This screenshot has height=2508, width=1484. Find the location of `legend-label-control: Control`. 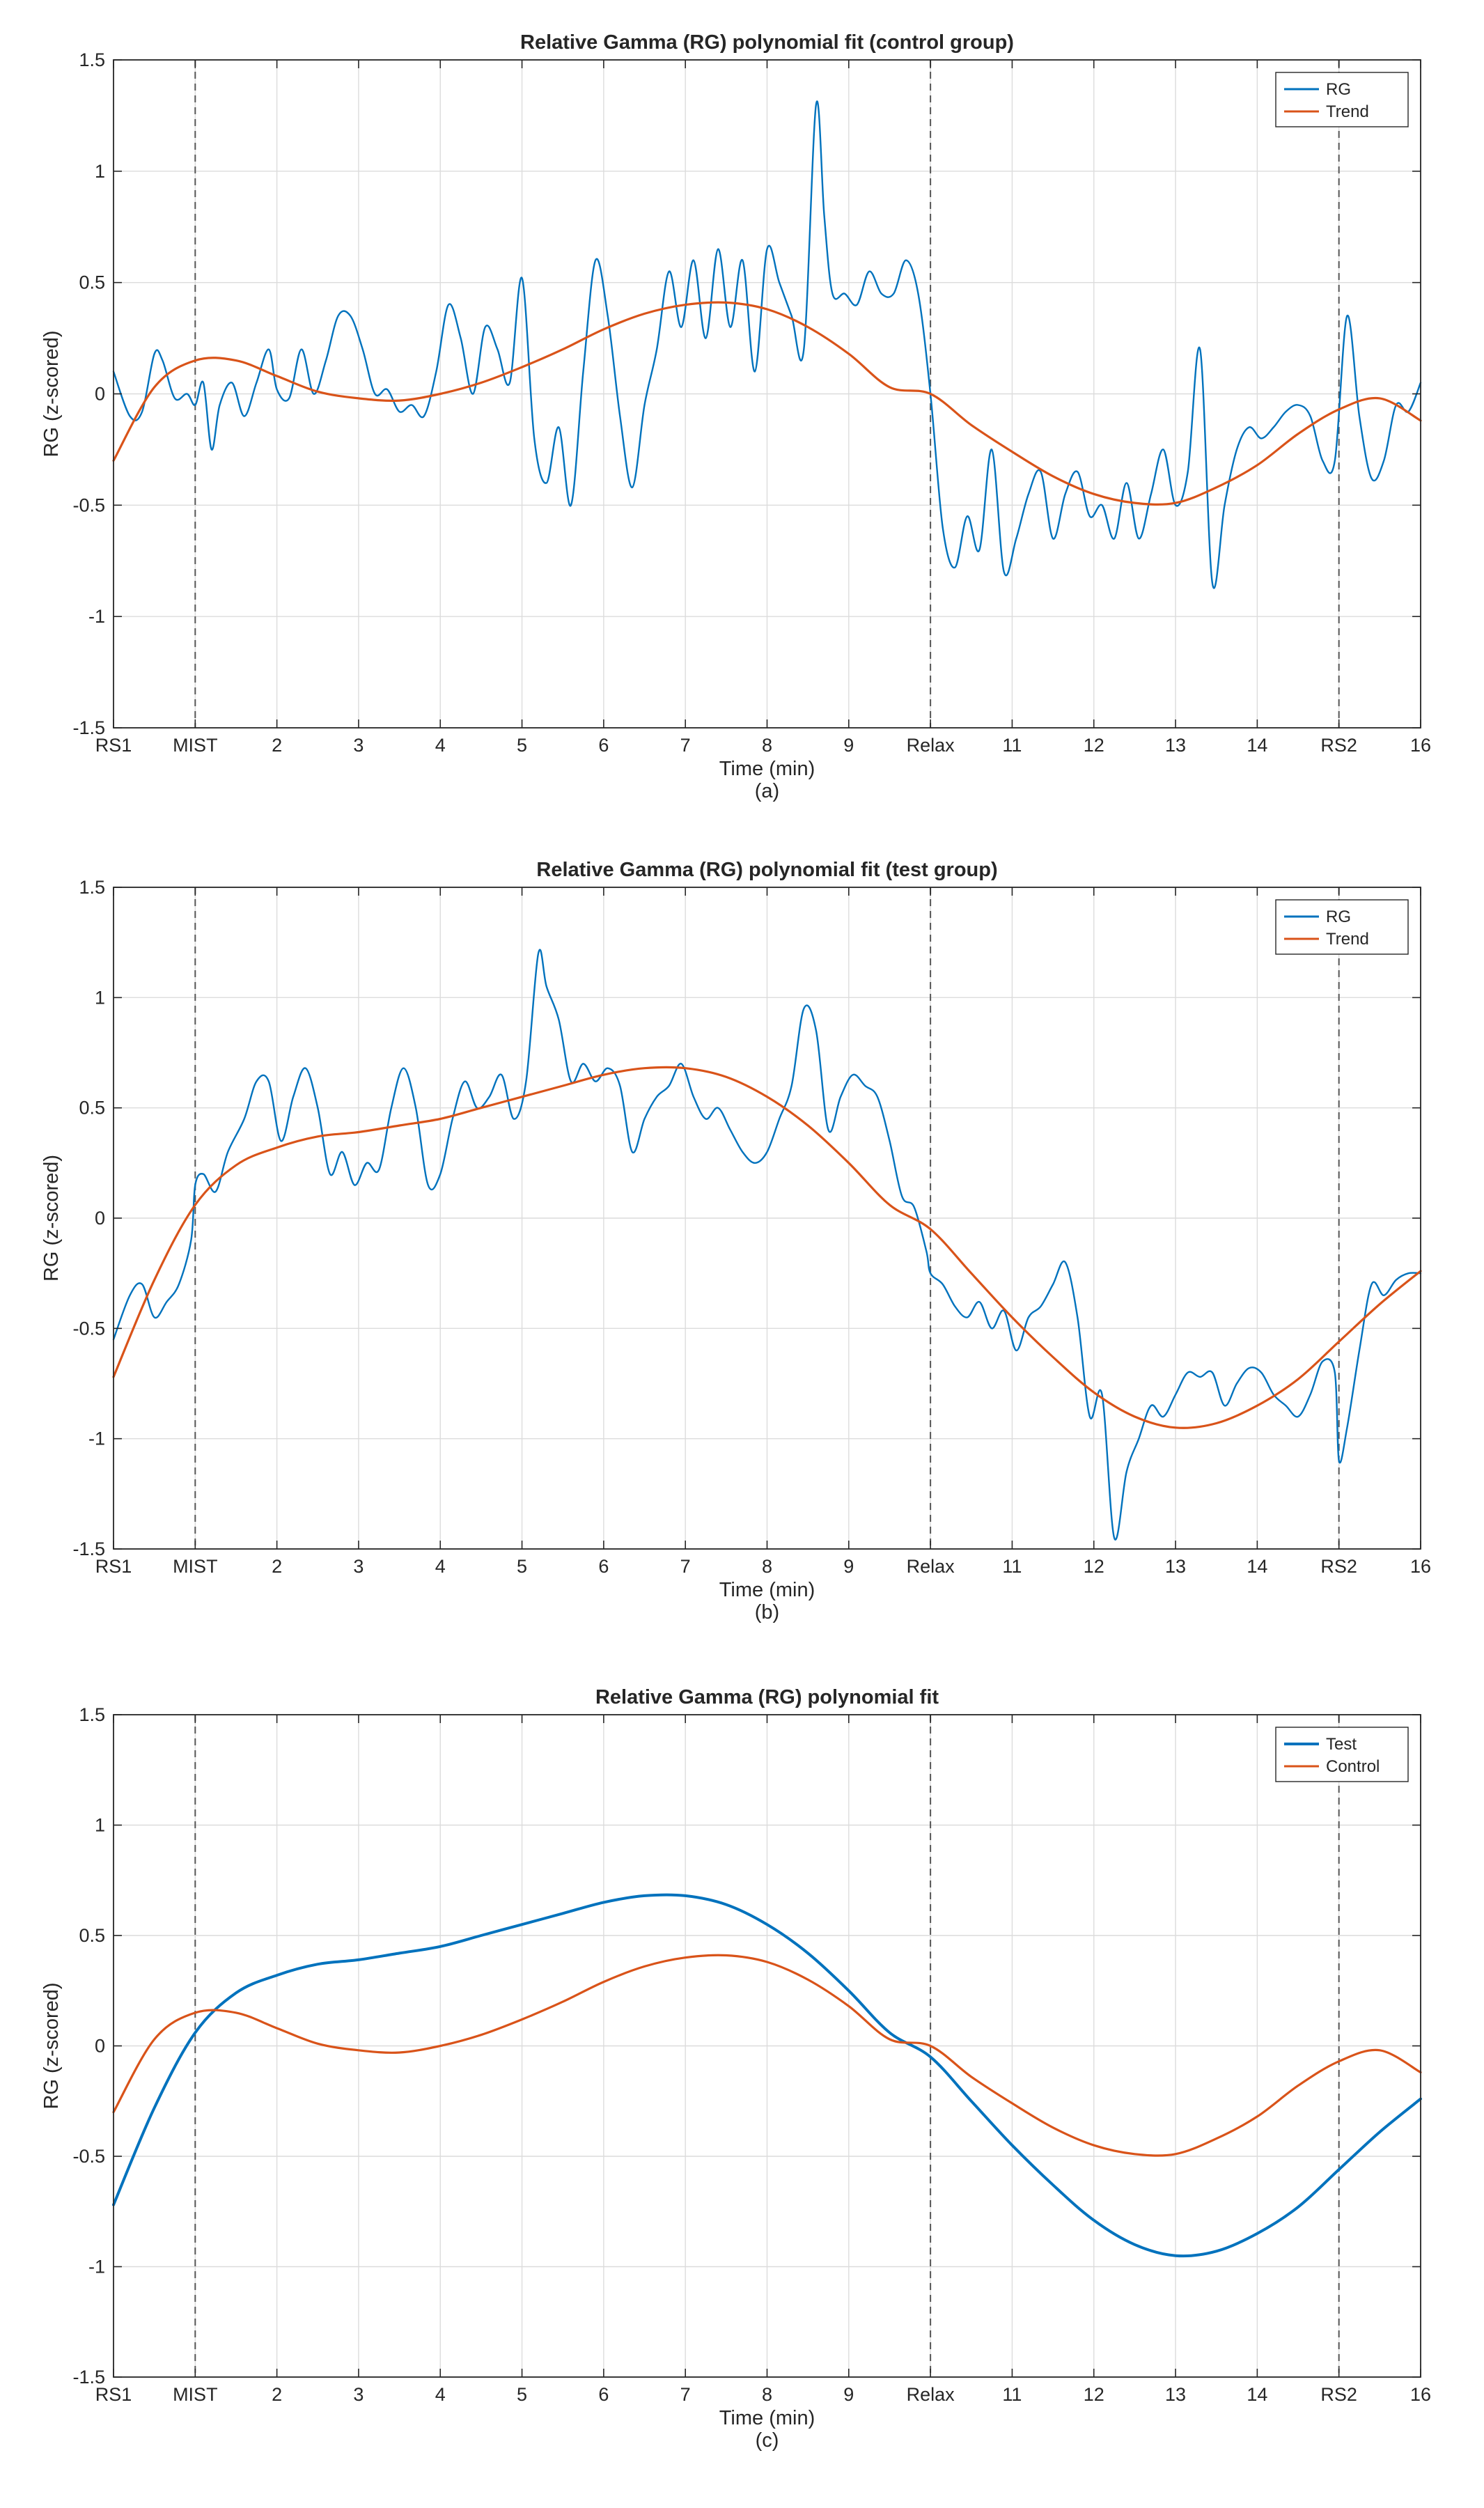

legend-label-control: Control is located at coordinates (1353, 1766).